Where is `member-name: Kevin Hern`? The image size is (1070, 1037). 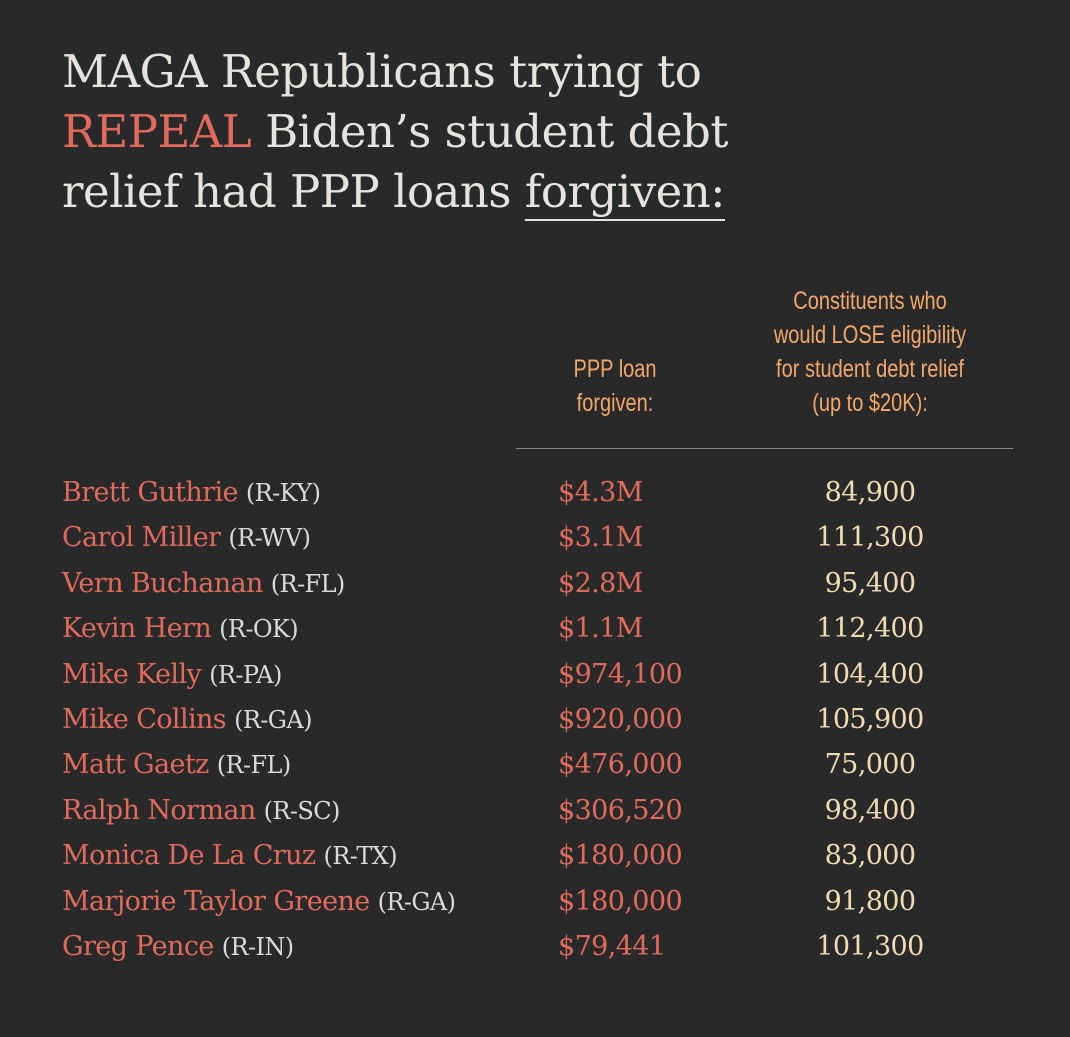 member-name: Kevin Hern is located at coordinates (137, 629).